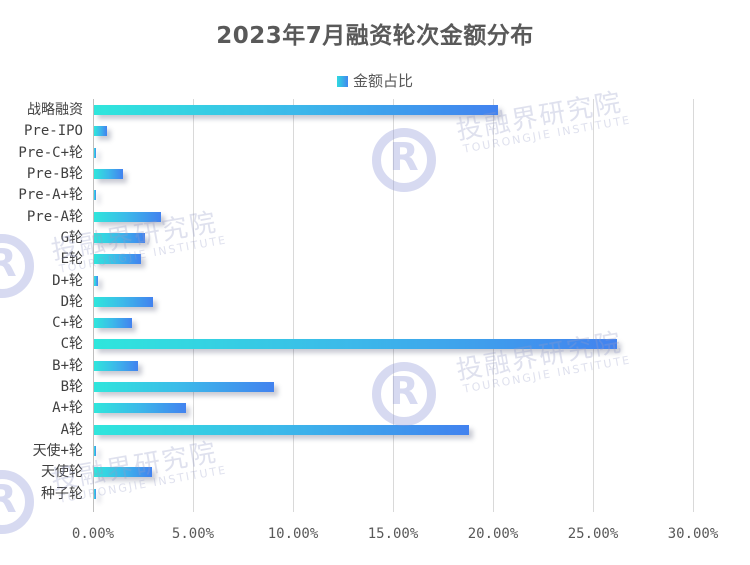 The height and width of the screenshot is (565, 750). I want to click on x-tick-label: 20.00%, so click(493, 534).